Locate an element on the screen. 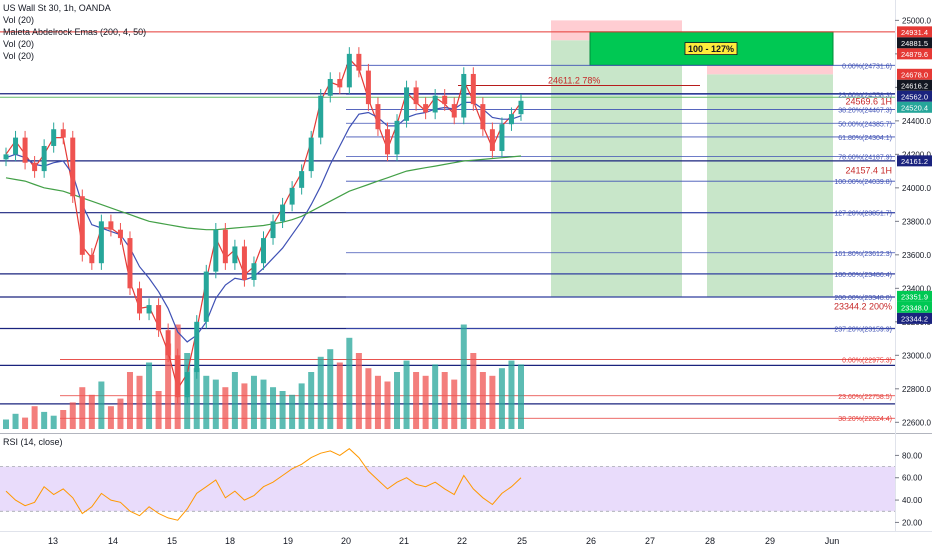 The width and height of the screenshot is (932, 555). fib-label-red: 38.20%(22624.4) is located at coordinates (865, 419).